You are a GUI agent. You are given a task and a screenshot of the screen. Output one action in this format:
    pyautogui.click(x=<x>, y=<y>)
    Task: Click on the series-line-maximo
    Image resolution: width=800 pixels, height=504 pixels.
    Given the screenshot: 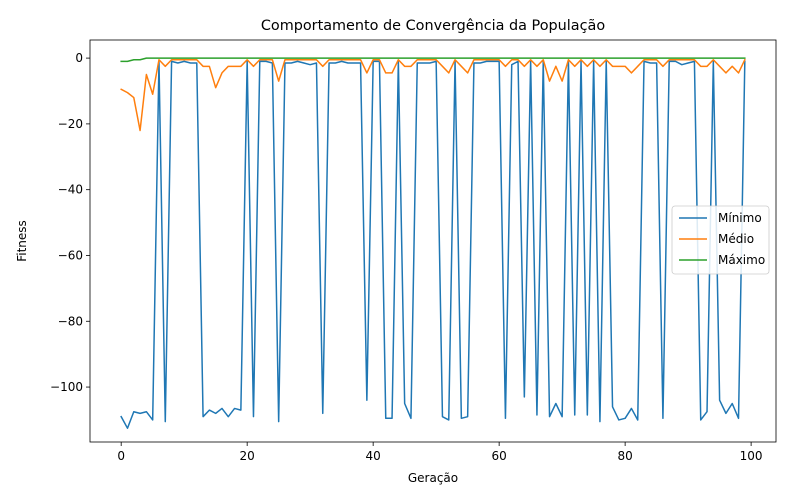 What is the action you would take?
    pyautogui.click(x=433, y=60)
    